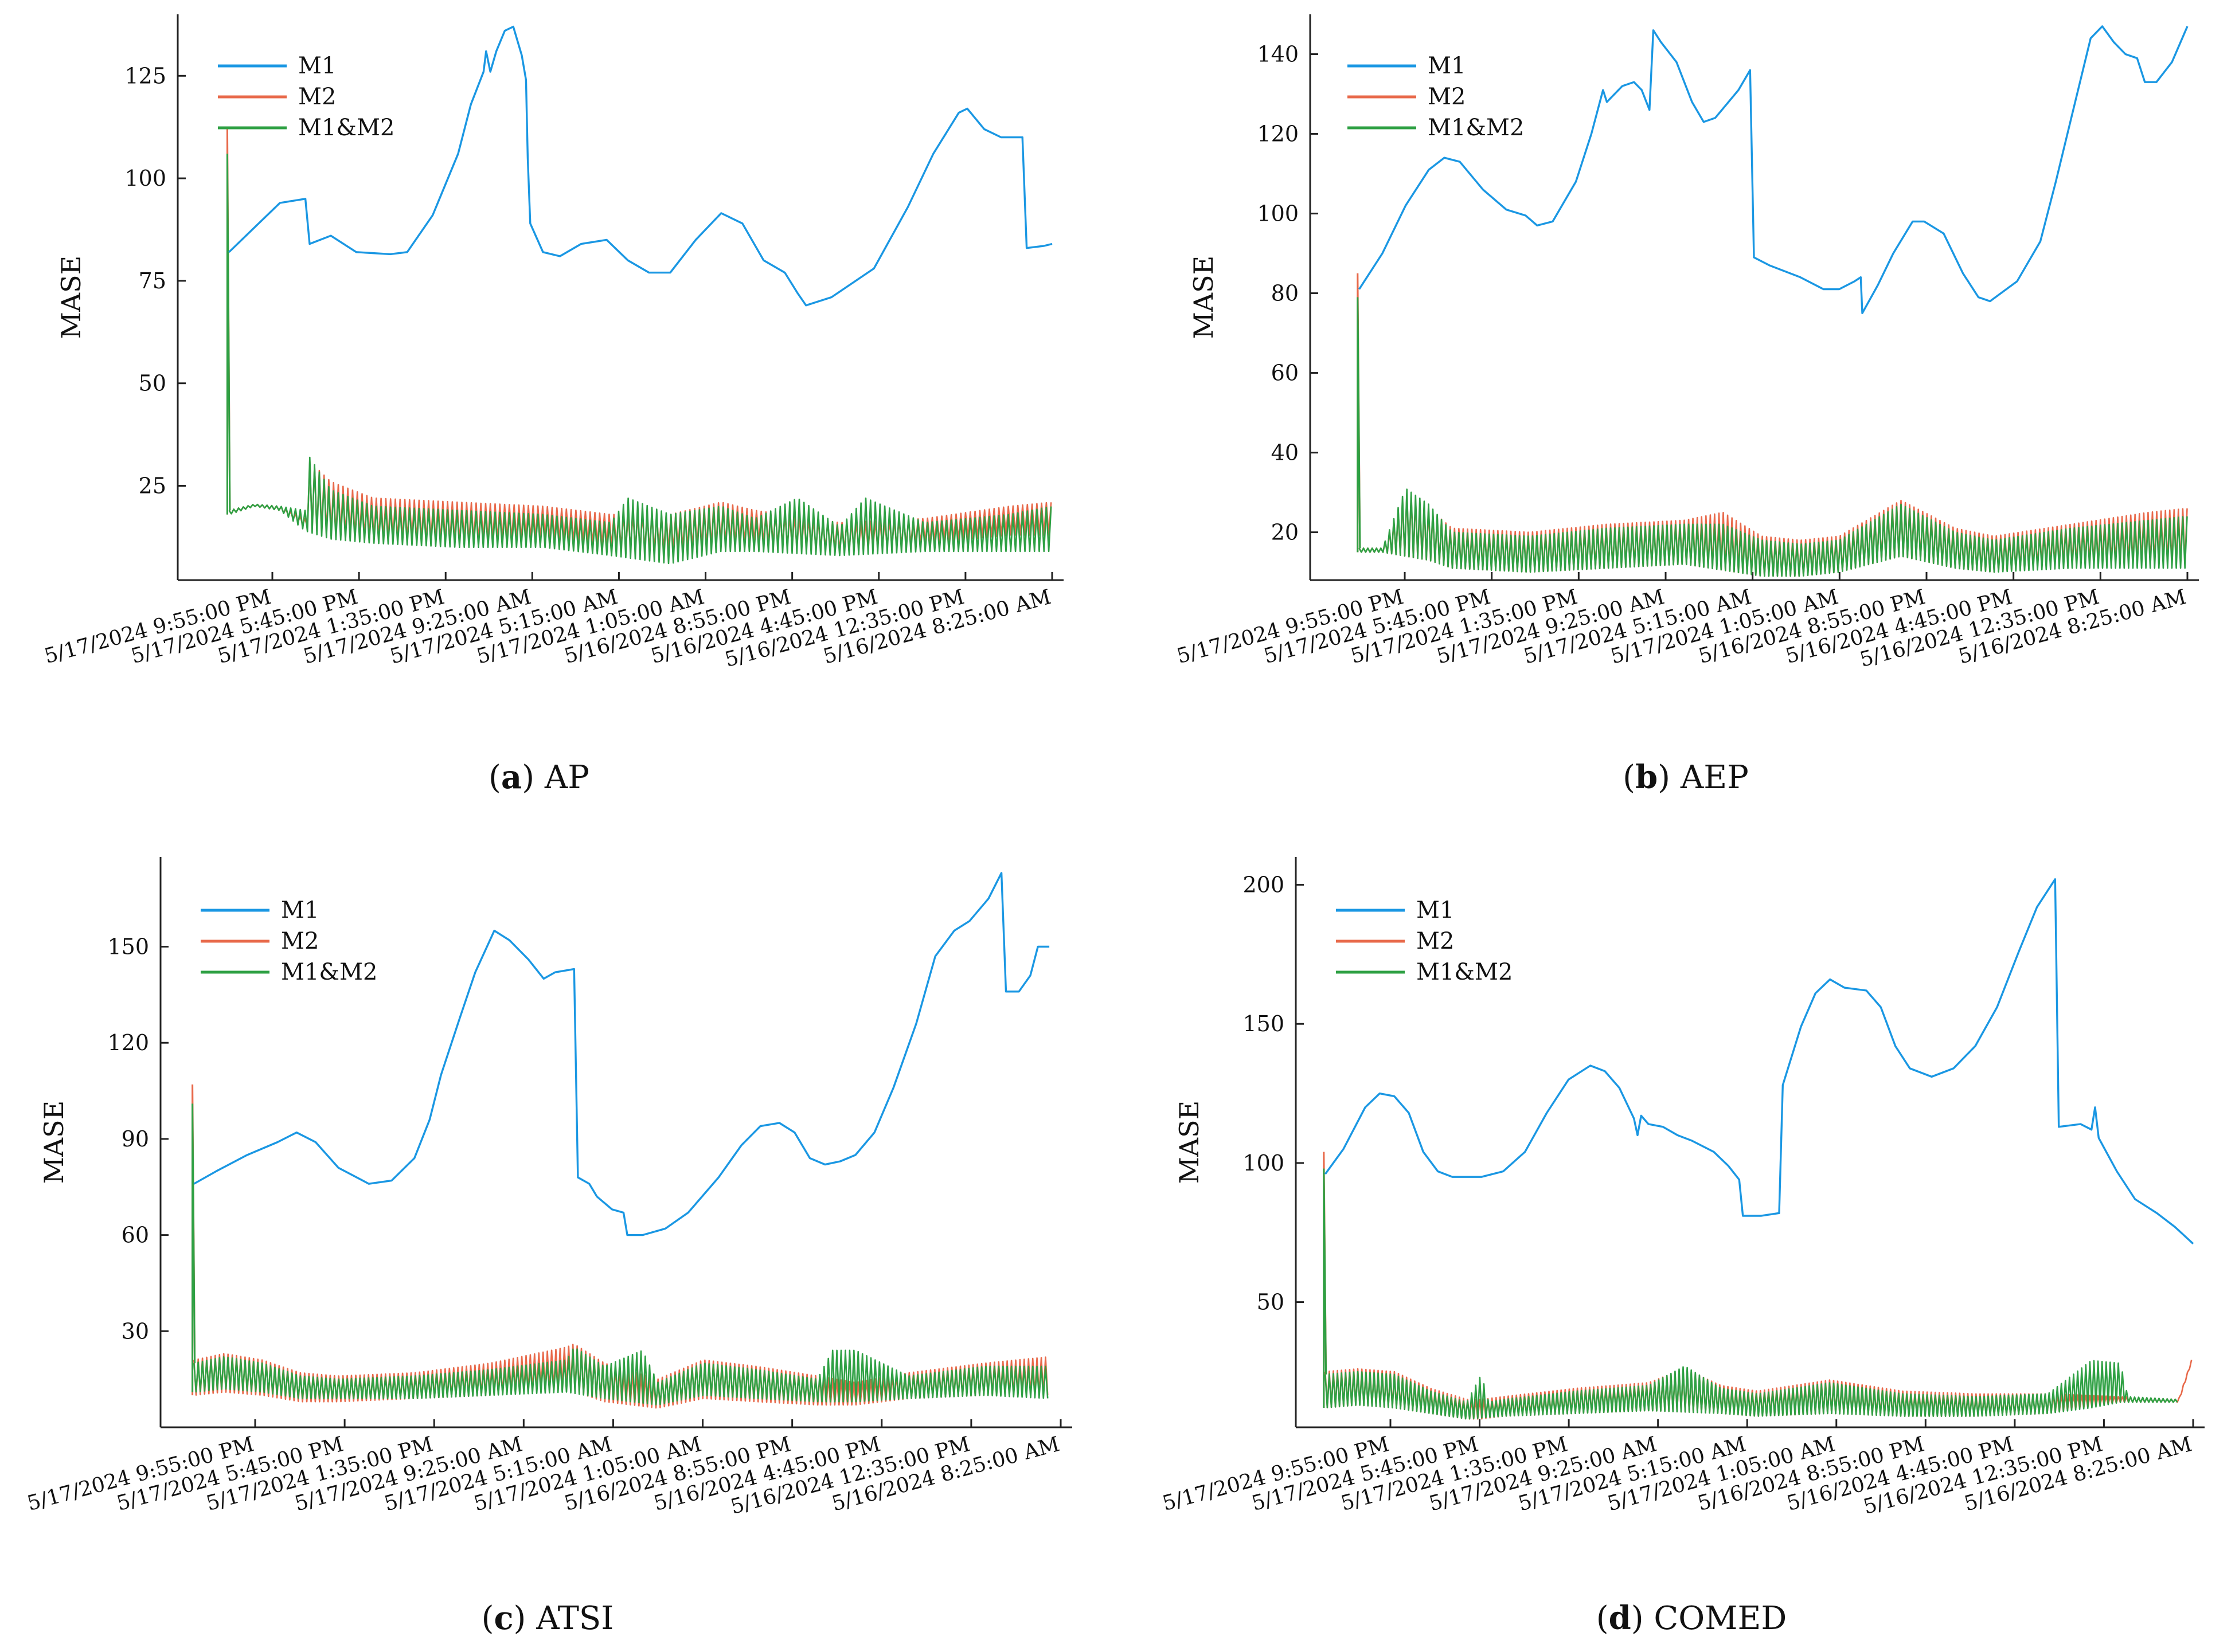  Describe the element at coordinates (1278, 54) in the screenshot. I see `y-tick-label: 140` at that location.